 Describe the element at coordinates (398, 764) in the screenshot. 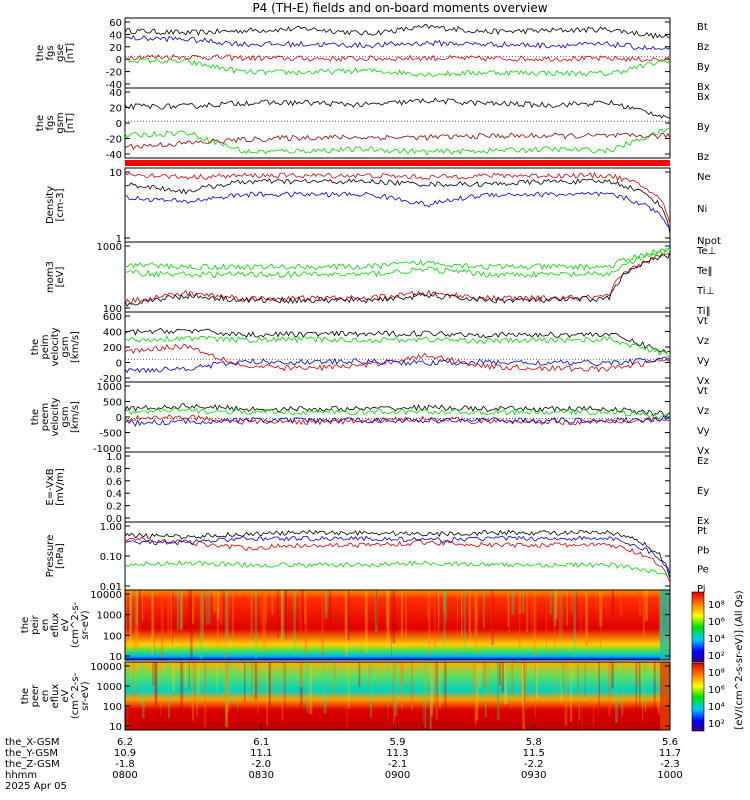

I see `x-row-value: -2.1` at that location.